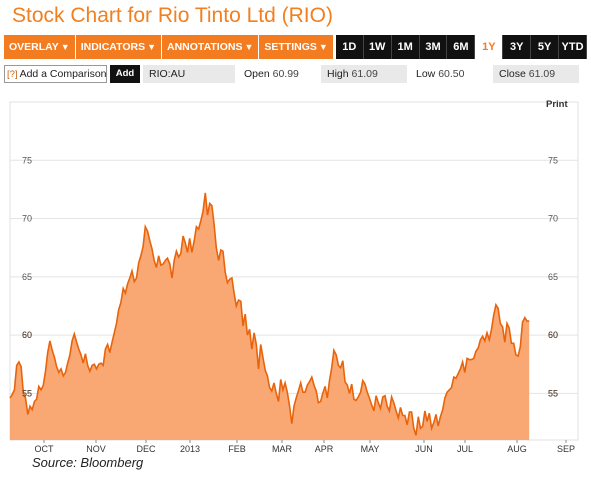  I want to click on range-button-1w: 1W, so click(378, 47).